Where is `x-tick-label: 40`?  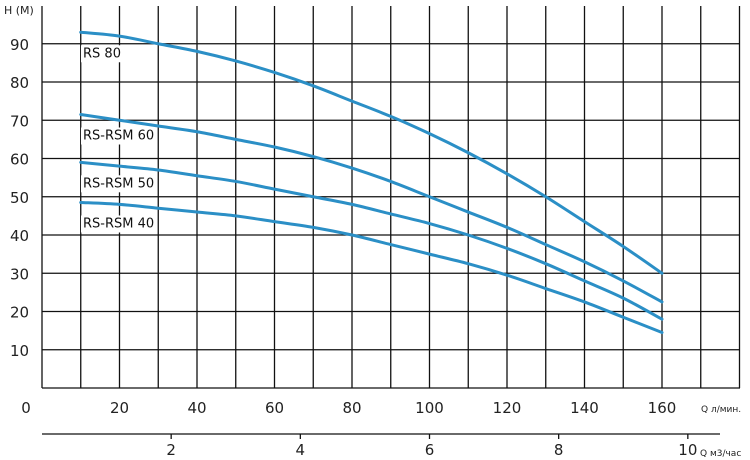 x-tick-label: 40 is located at coordinates (196, 408).